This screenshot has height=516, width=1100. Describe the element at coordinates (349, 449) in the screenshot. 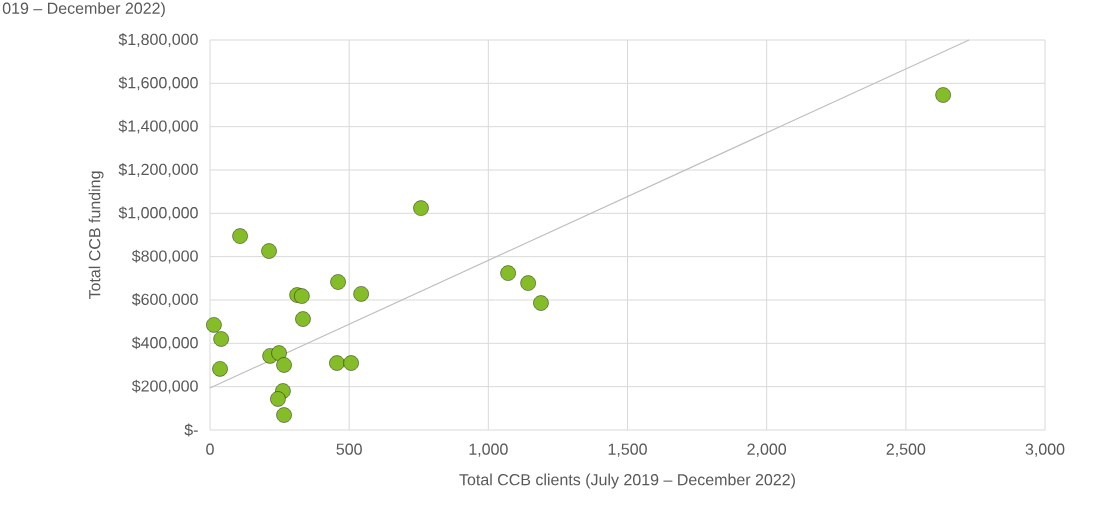

I see `x-tick-label: 500` at that location.